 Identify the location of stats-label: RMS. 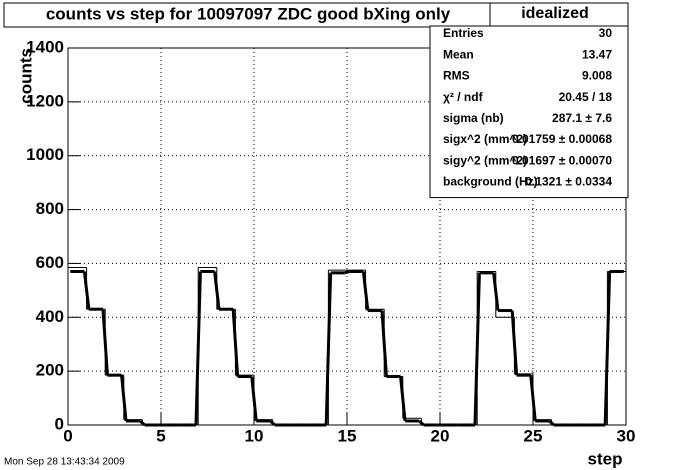
(456, 76).